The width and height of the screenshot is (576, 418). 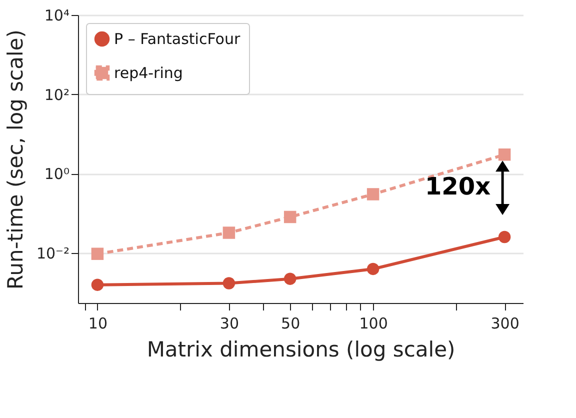 What do you see at coordinates (15, 160) in the screenshot?
I see `y-axis-title: Run-time (sec, log scale)` at bounding box center [15, 160].